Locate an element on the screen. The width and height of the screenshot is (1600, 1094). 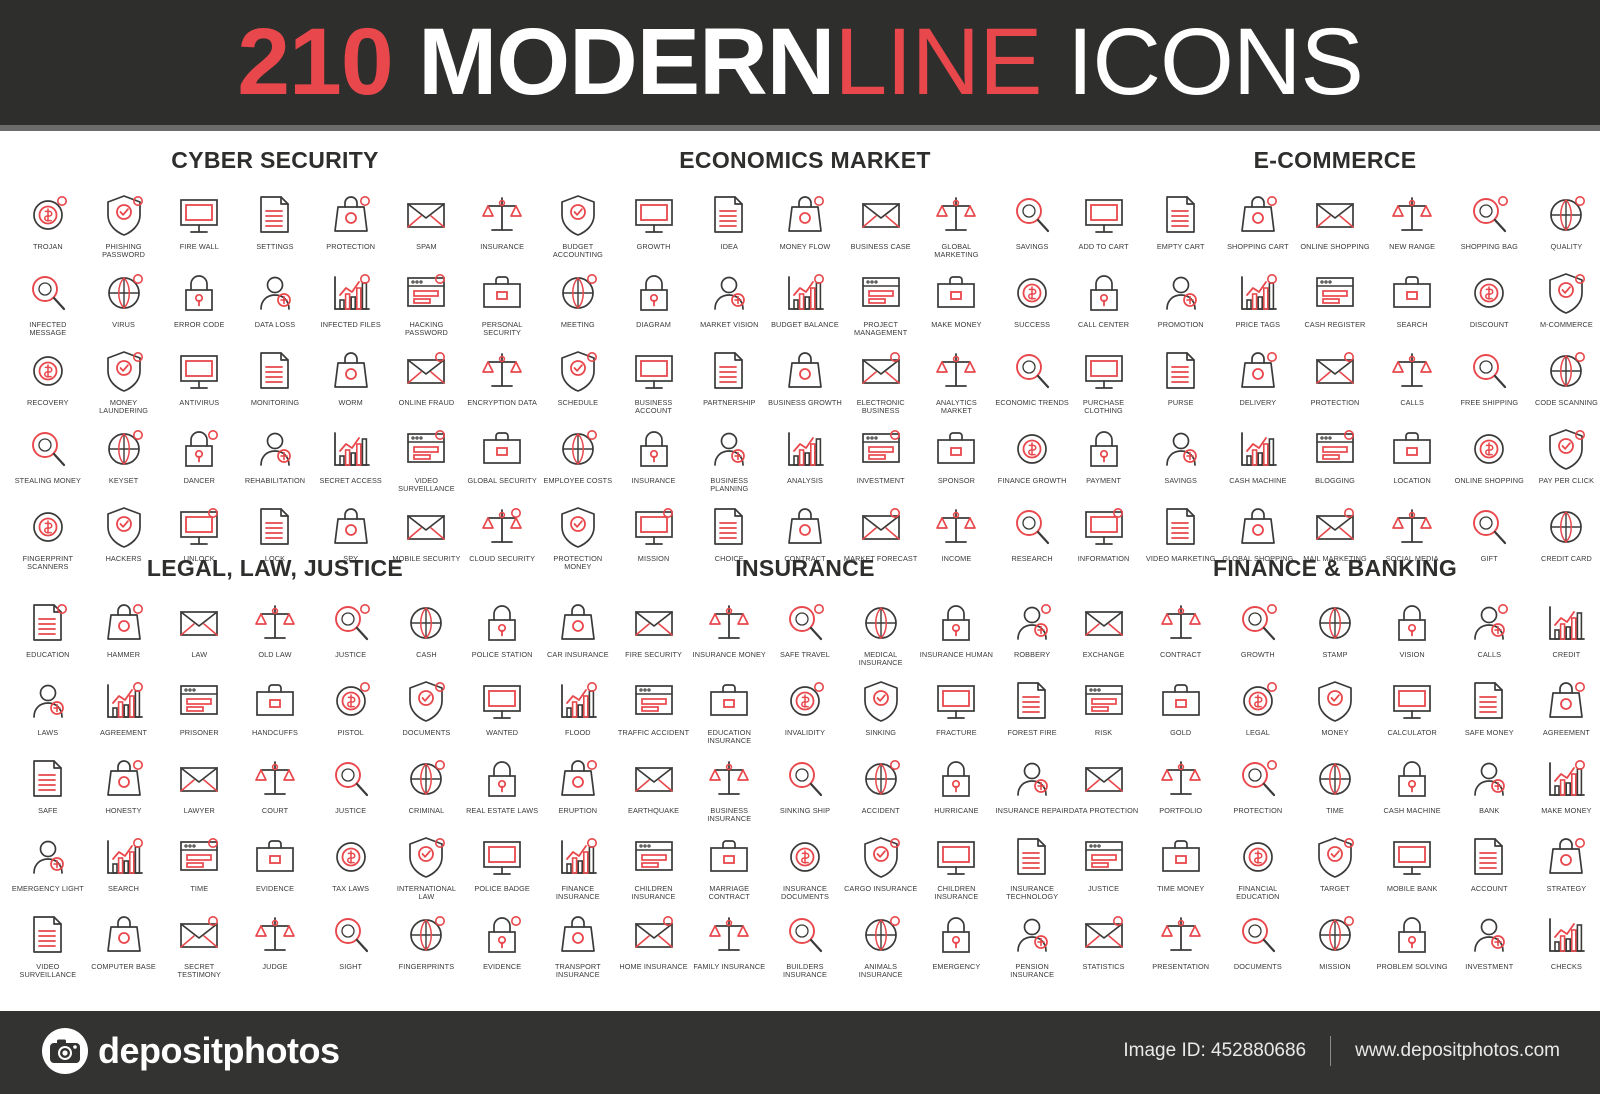
icon-cell: MARKET VISION is located at coordinates (729, 305).